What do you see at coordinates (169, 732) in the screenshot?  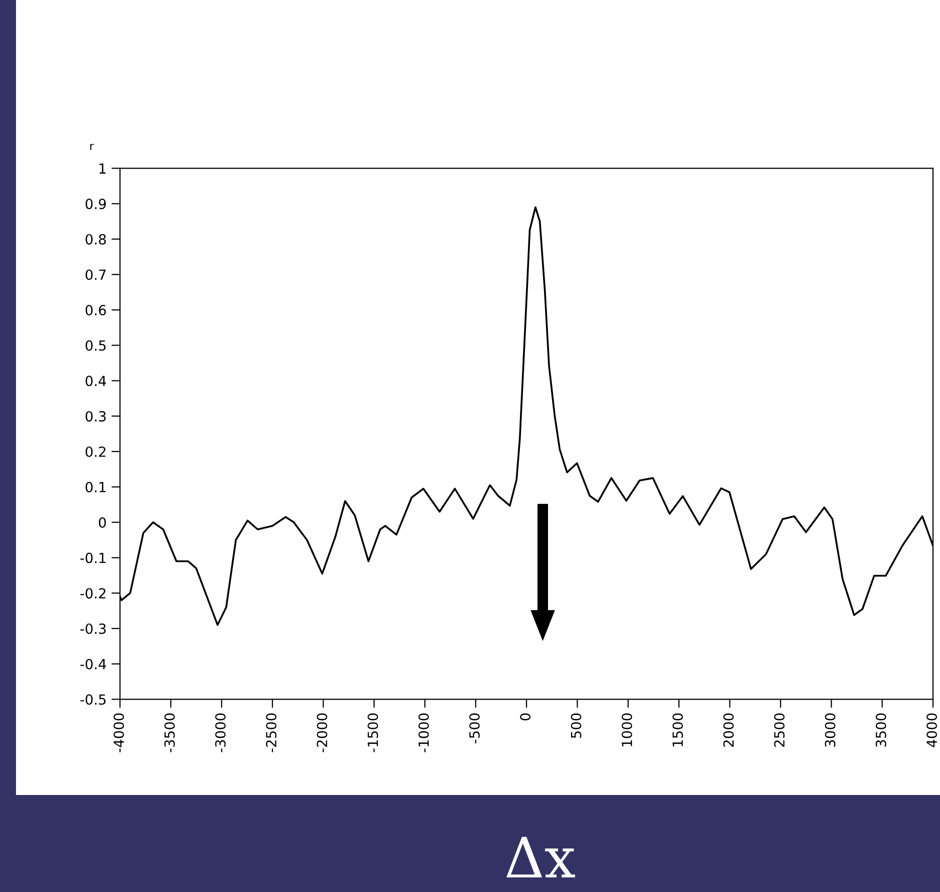 I see `x-tick-label: -3500` at bounding box center [169, 732].